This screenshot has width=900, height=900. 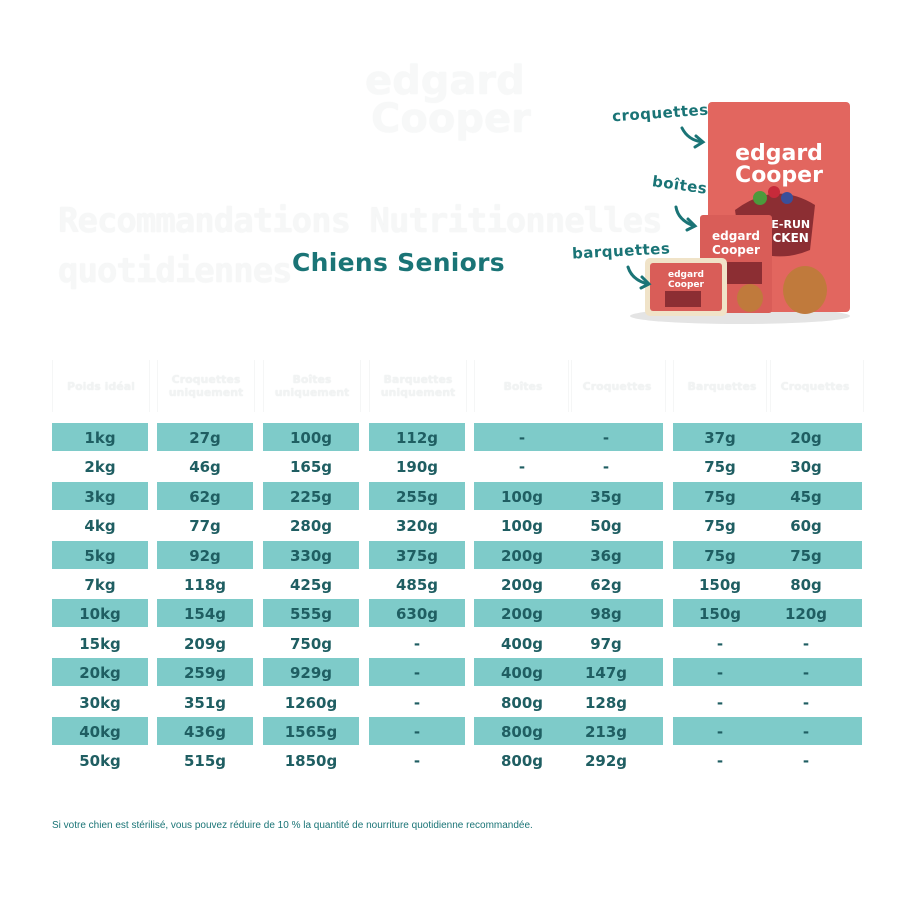 I want to click on table-cell: 1565g, so click(x=311, y=732).